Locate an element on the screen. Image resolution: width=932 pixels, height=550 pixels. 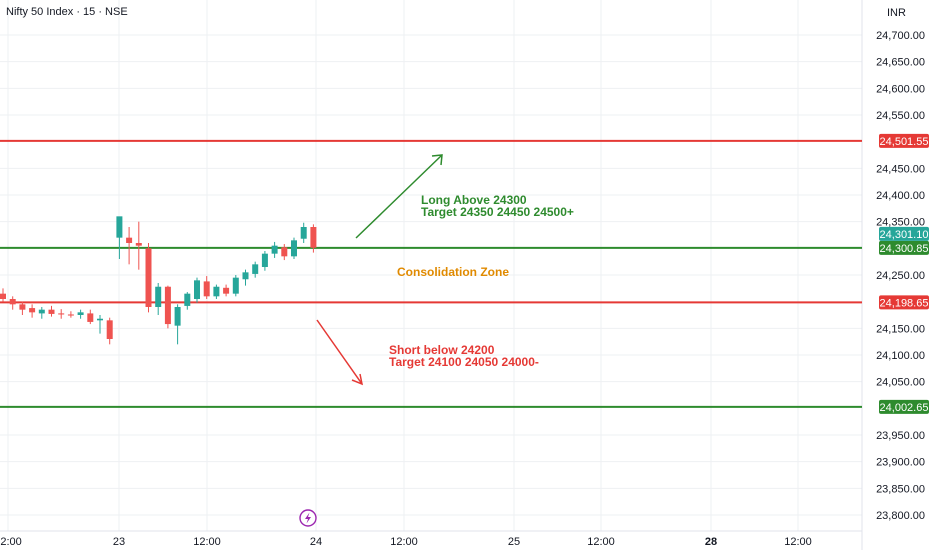
price-tick-label: 24,650.00 is located at coordinates (900, 63).